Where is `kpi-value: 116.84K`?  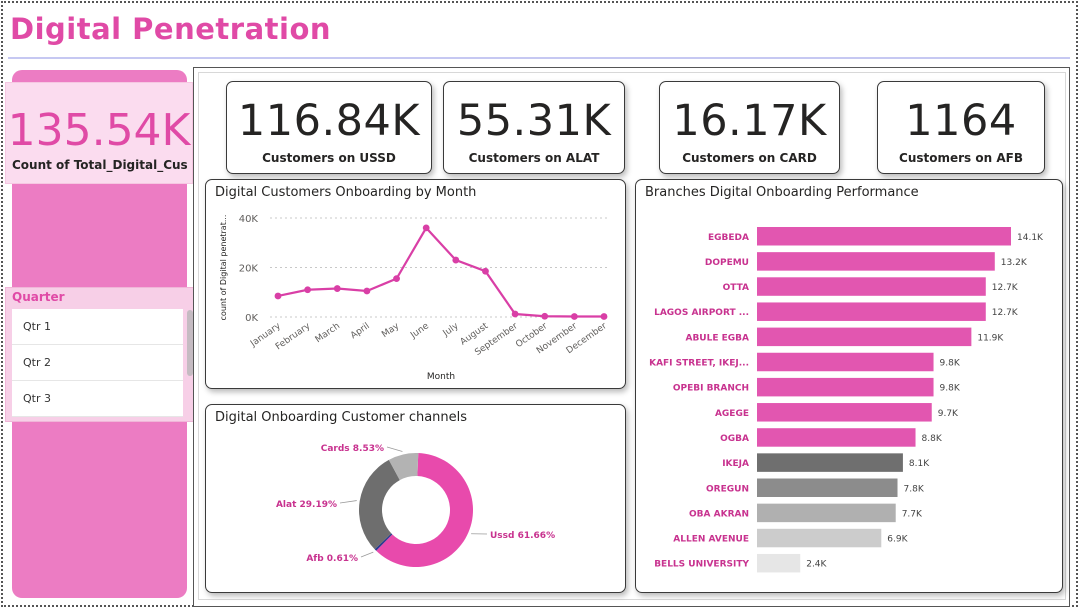 kpi-value: 116.84K is located at coordinates (329, 121).